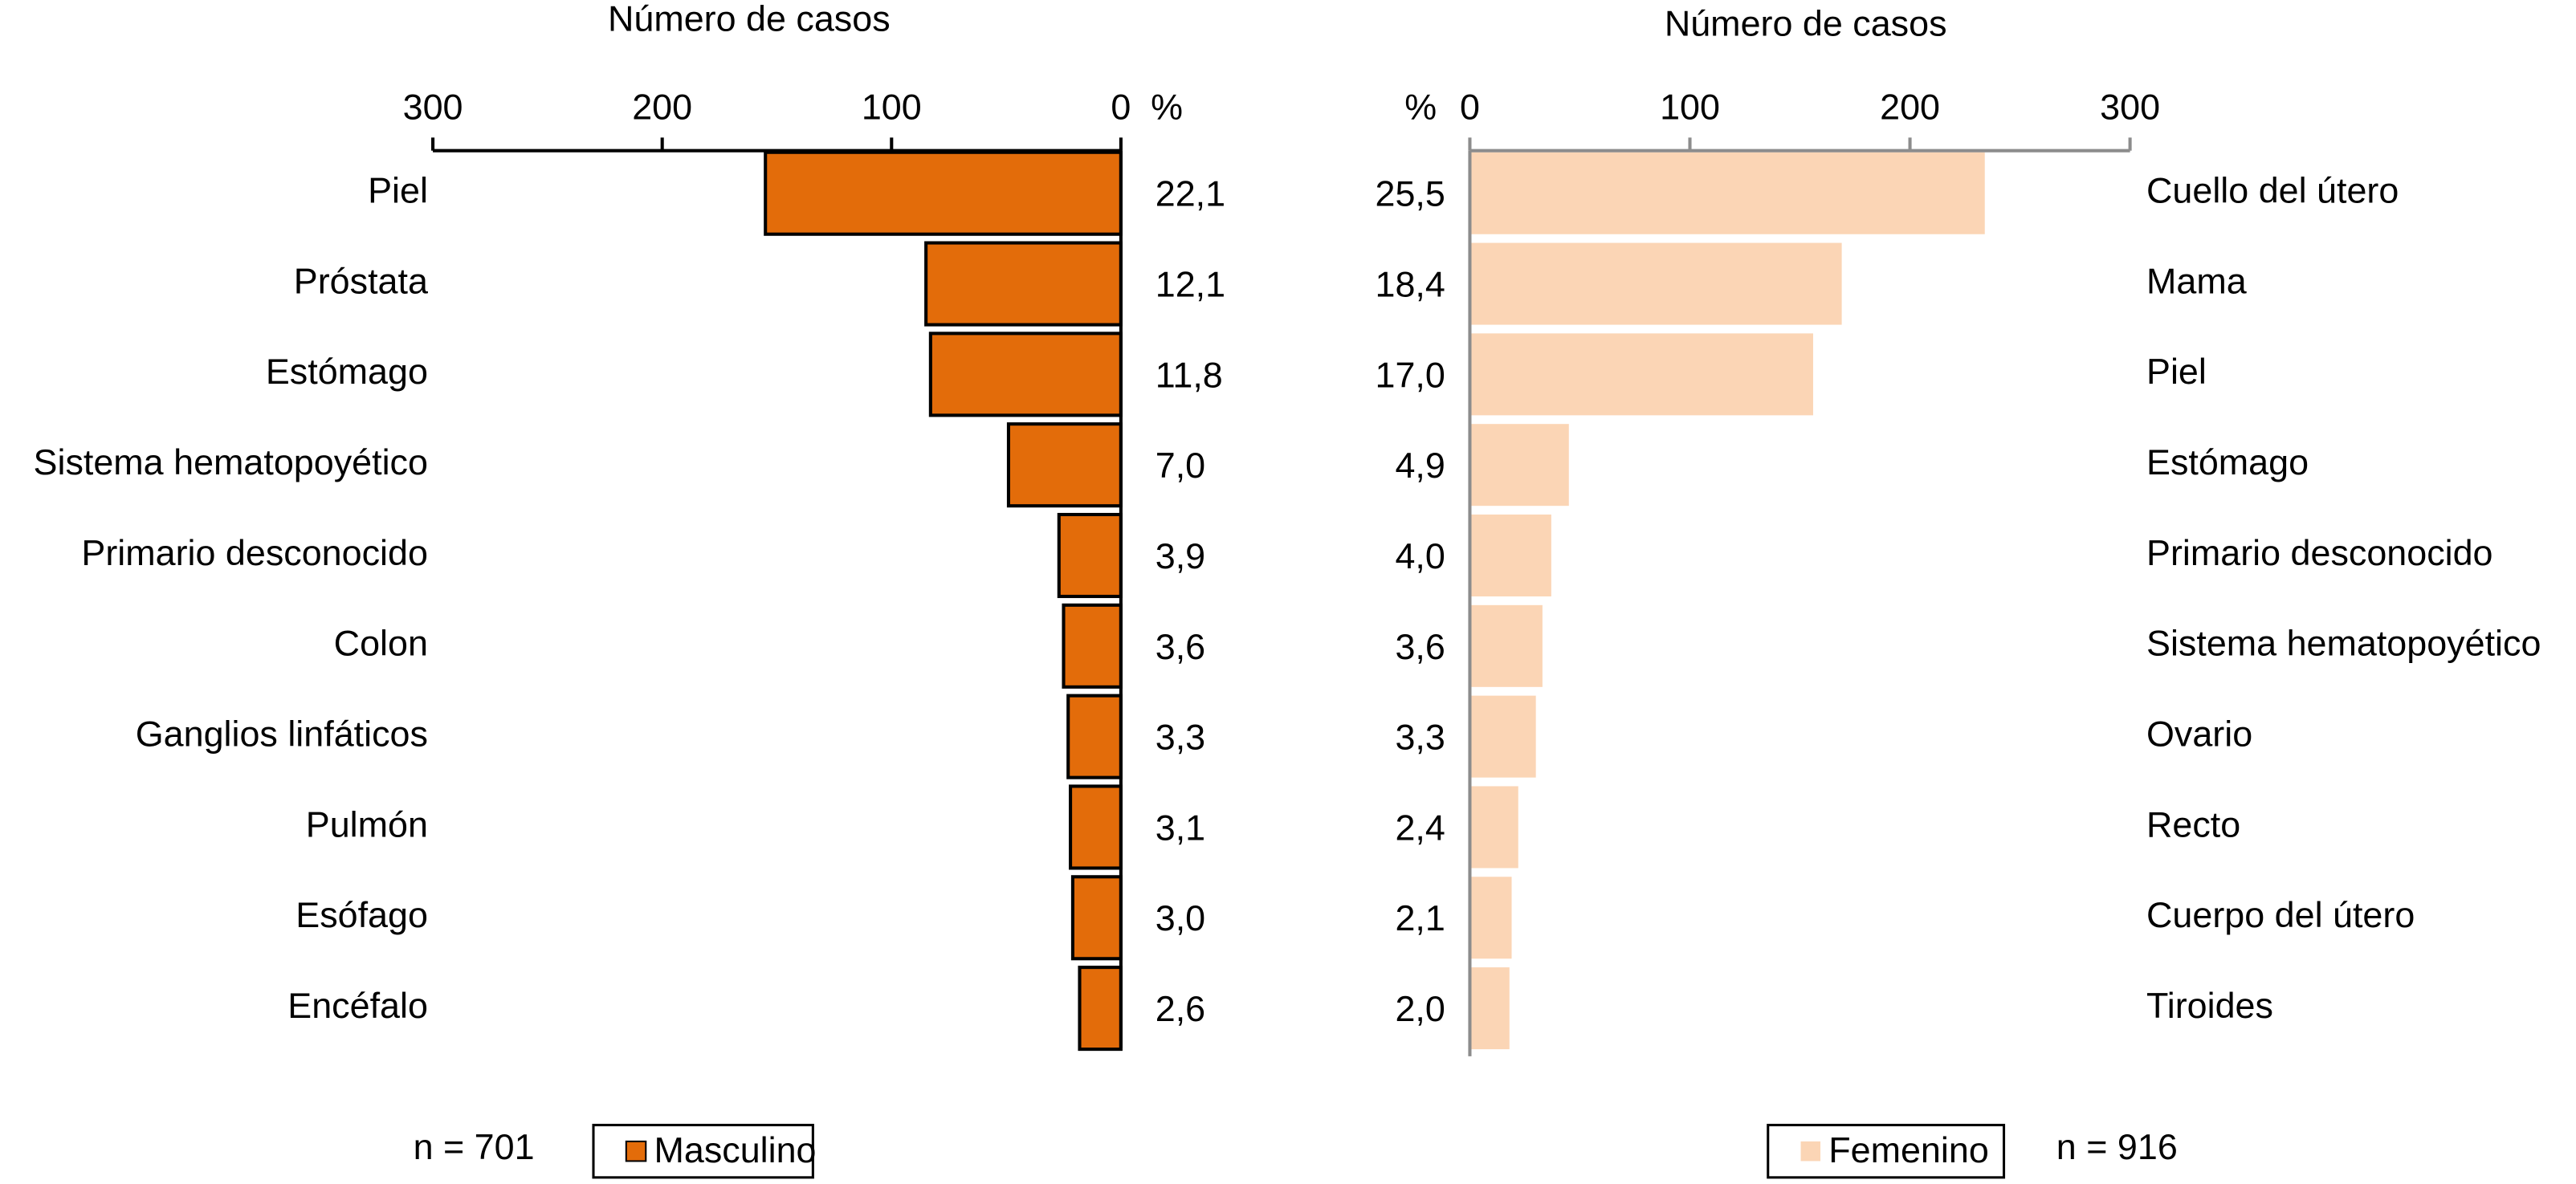 The height and width of the screenshot is (1184, 2576). I want to click on category-label: Ovario, so click(2199, 734).